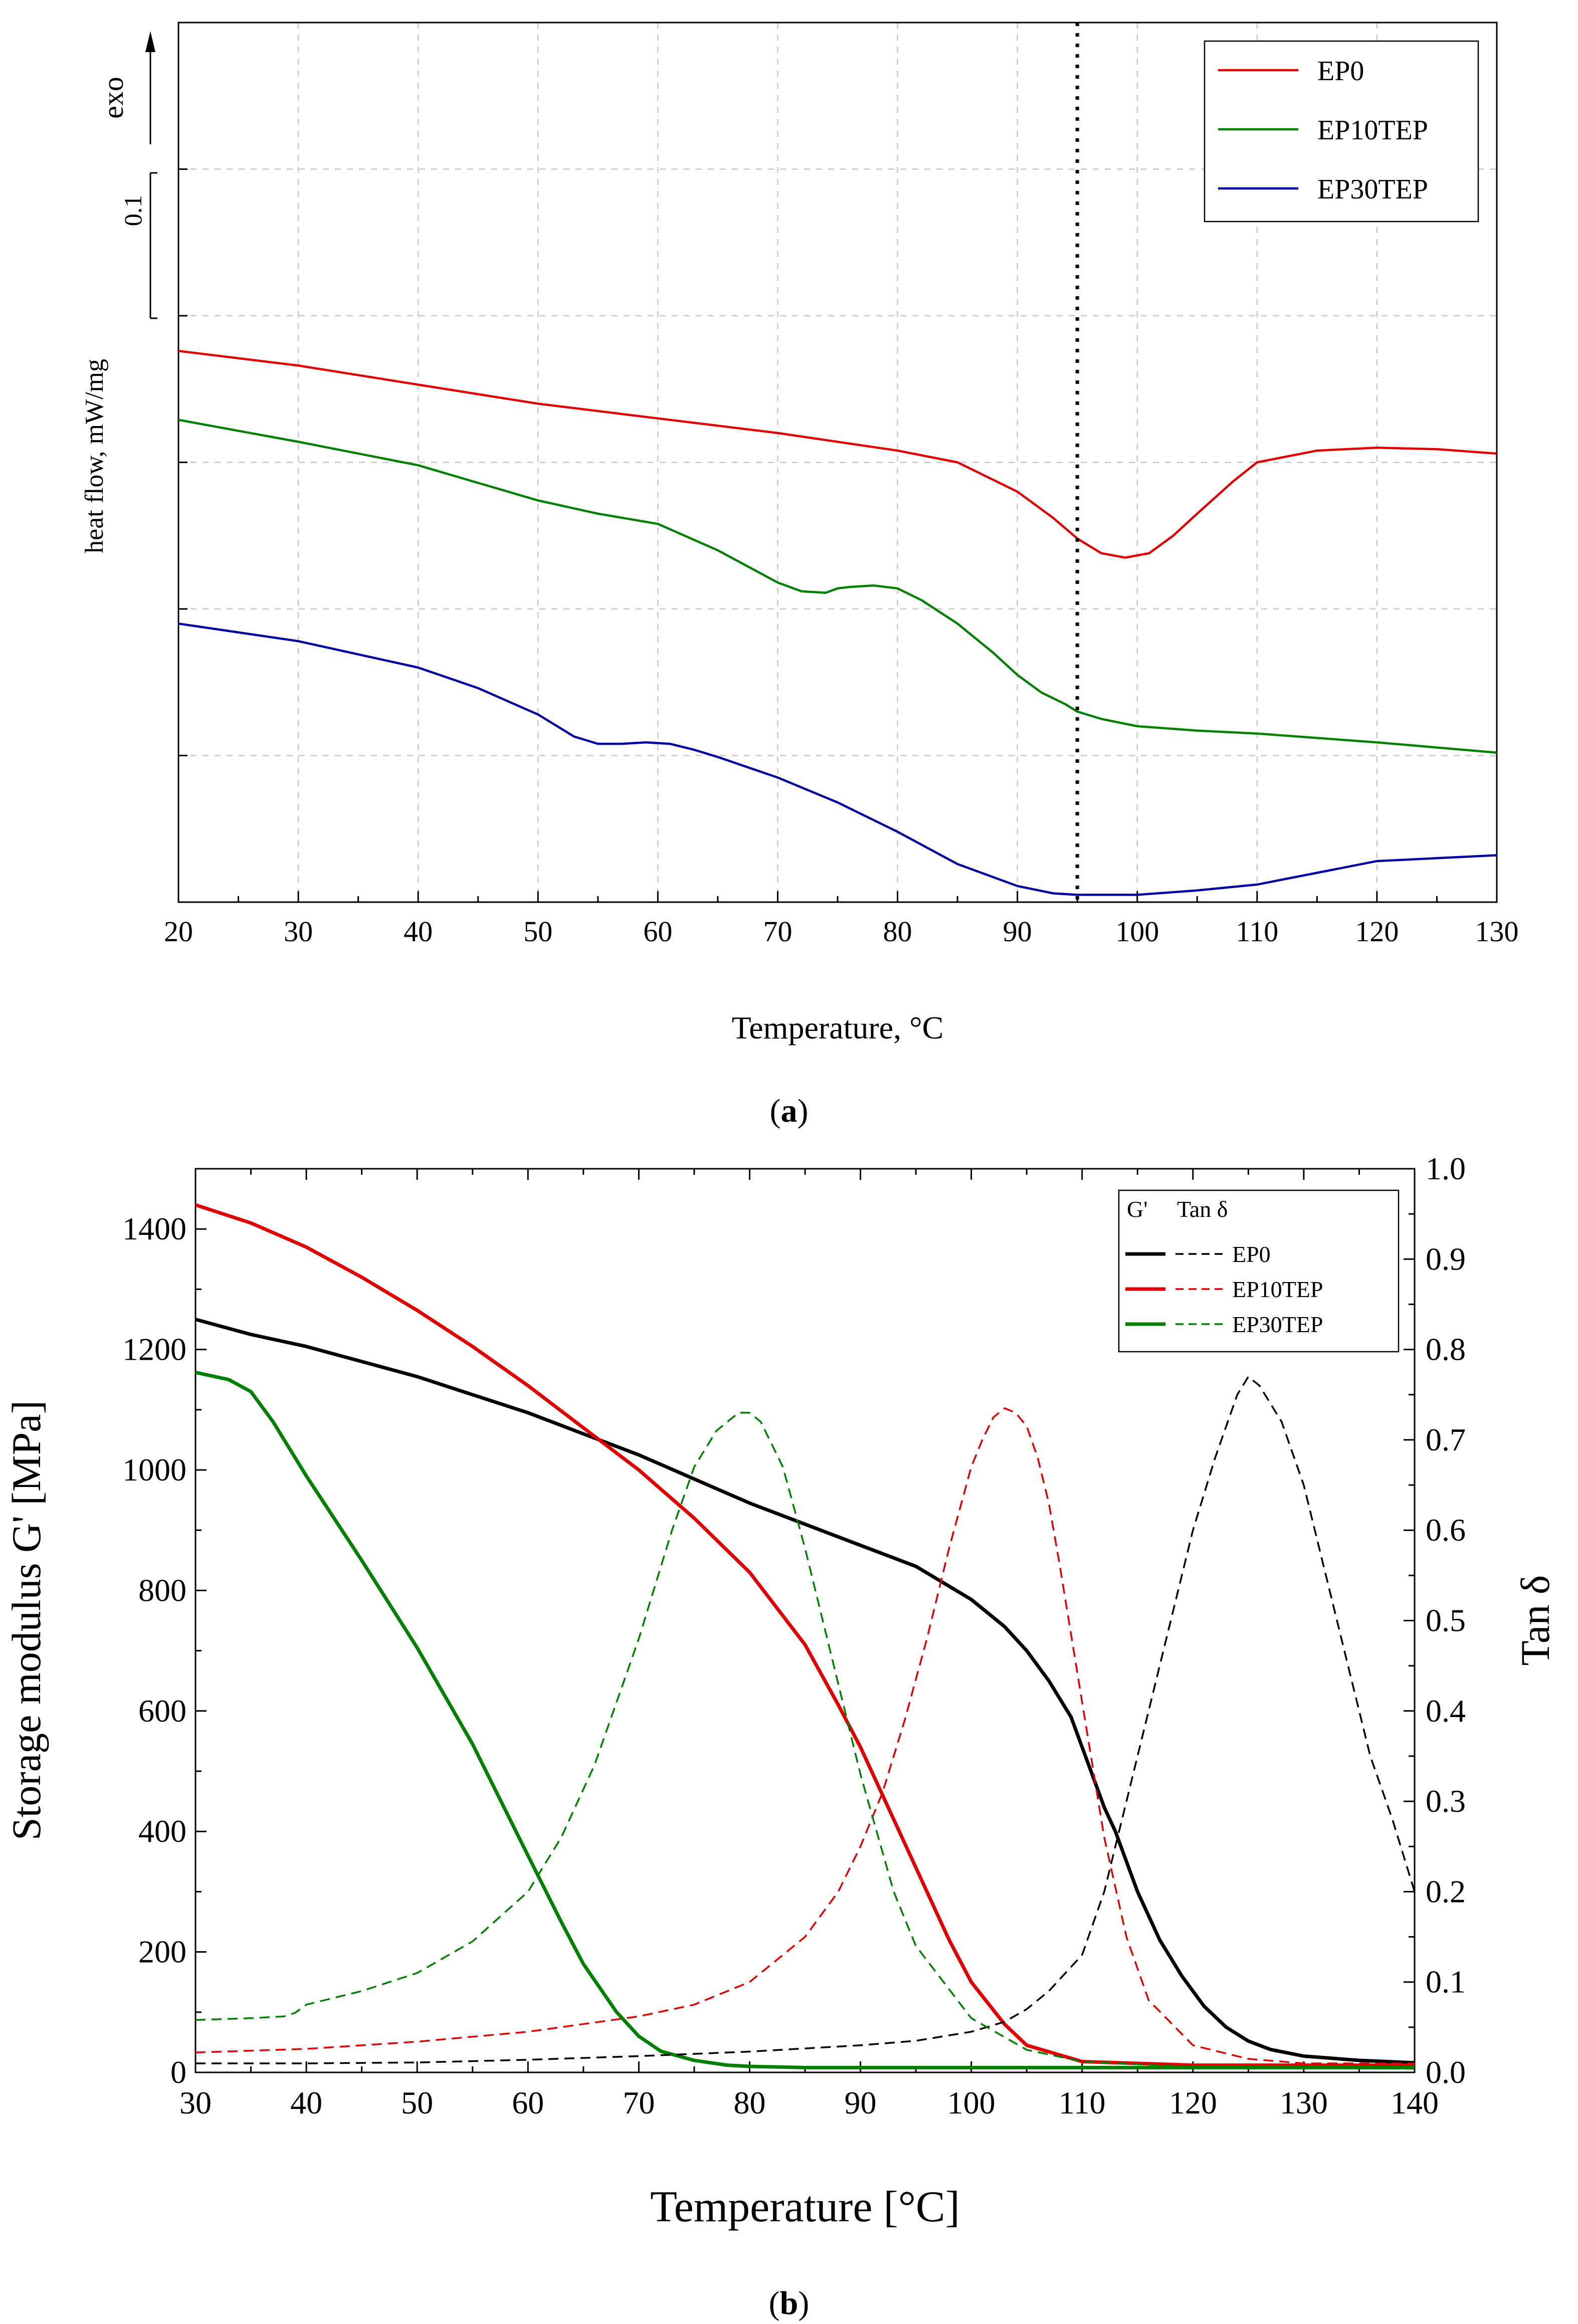  What do you see at coordinates (154, 1229) in the screenshot?
I see `panel-b-y-tick-label-7: 1400` at bounding box center [154, 1229].